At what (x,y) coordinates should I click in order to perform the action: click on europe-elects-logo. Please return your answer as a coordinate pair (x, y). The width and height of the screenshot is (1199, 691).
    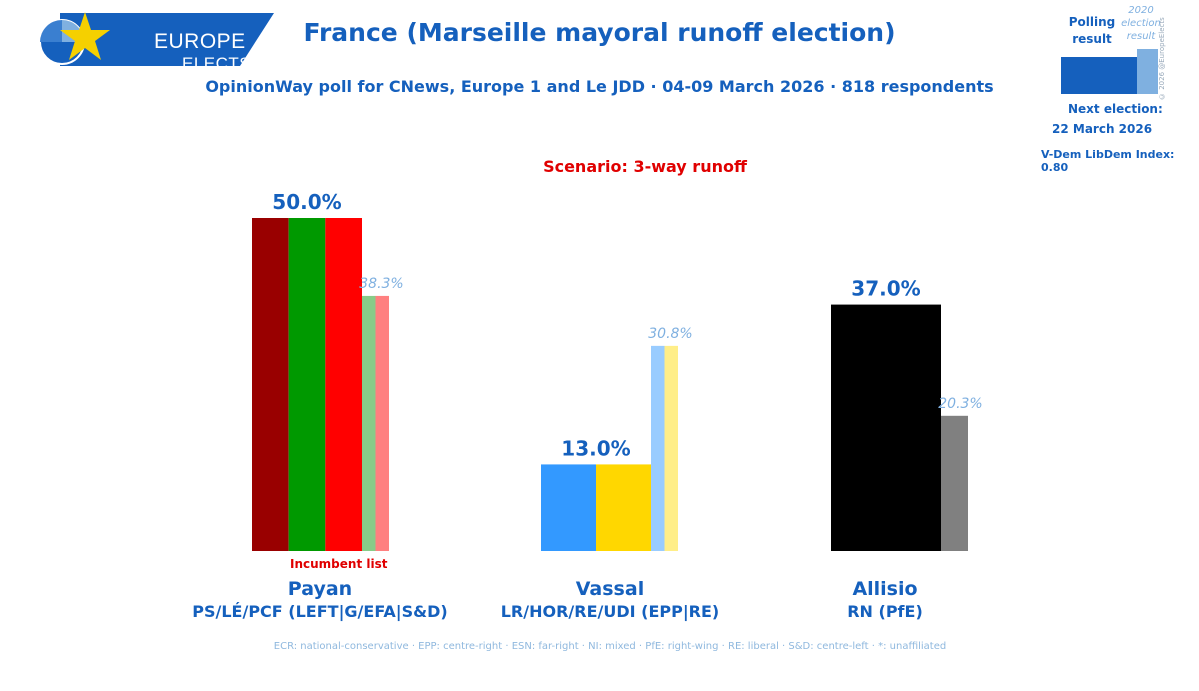
    Looking at the image, I should click on (156, 39).